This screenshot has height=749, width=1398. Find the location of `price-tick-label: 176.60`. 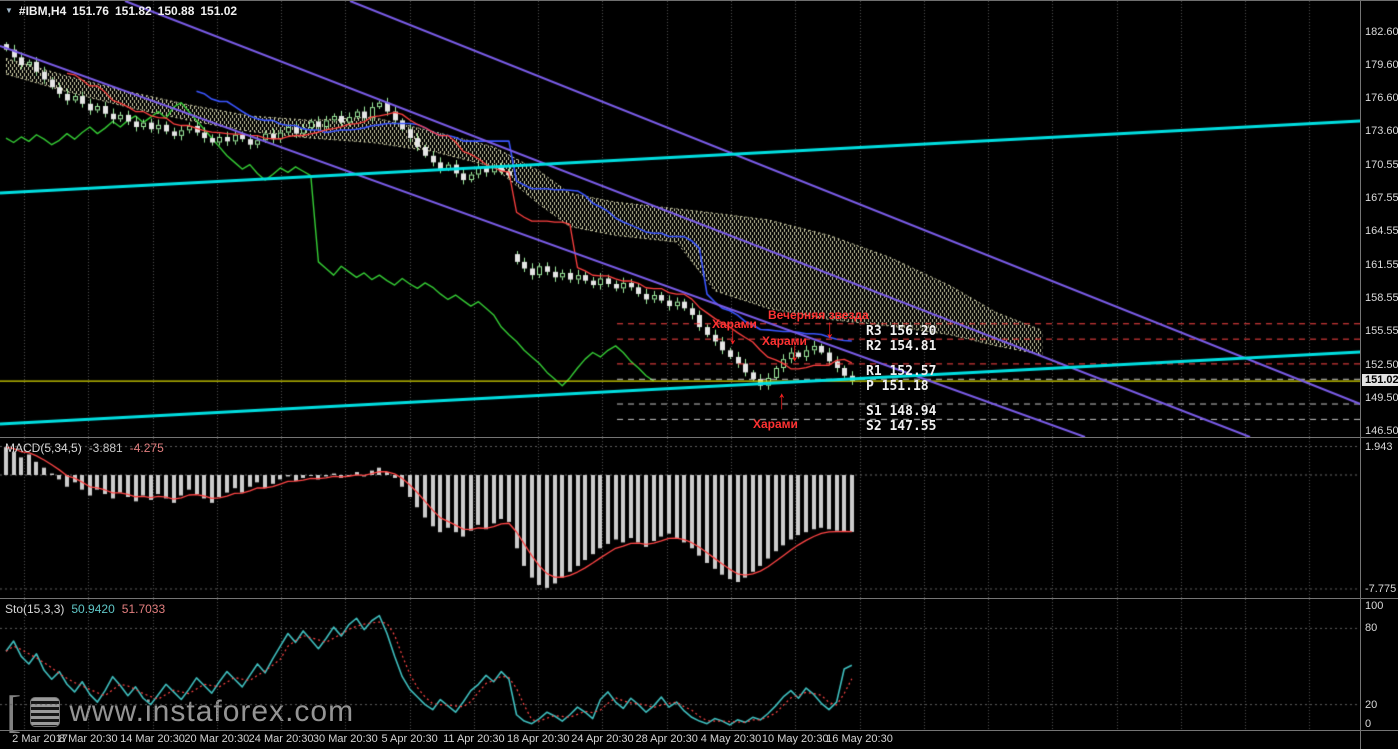

price-tick-label: 176.60 is located at coordinates (1381, 98).